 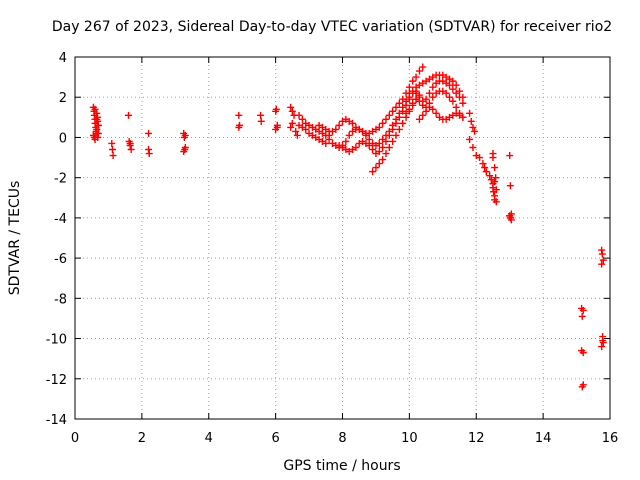 What do you see at coordinates (209, 438) in the screenshot?
I see `x-tick-label: 4` at bounding box center [209, 438].